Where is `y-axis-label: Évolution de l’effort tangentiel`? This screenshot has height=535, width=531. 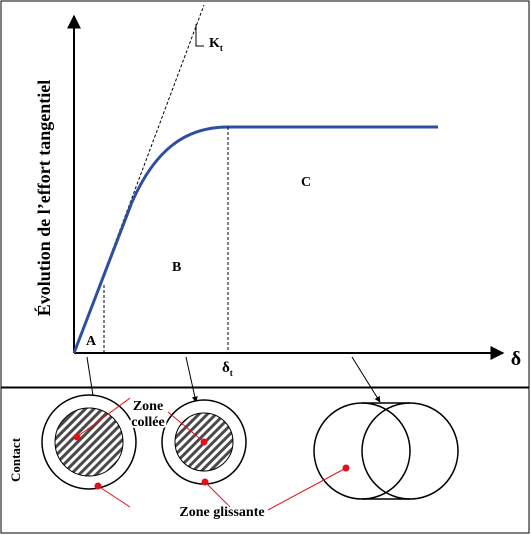 y-axis-label: Évolution de l’effort tangentiel is located at coordinates (43, 198).